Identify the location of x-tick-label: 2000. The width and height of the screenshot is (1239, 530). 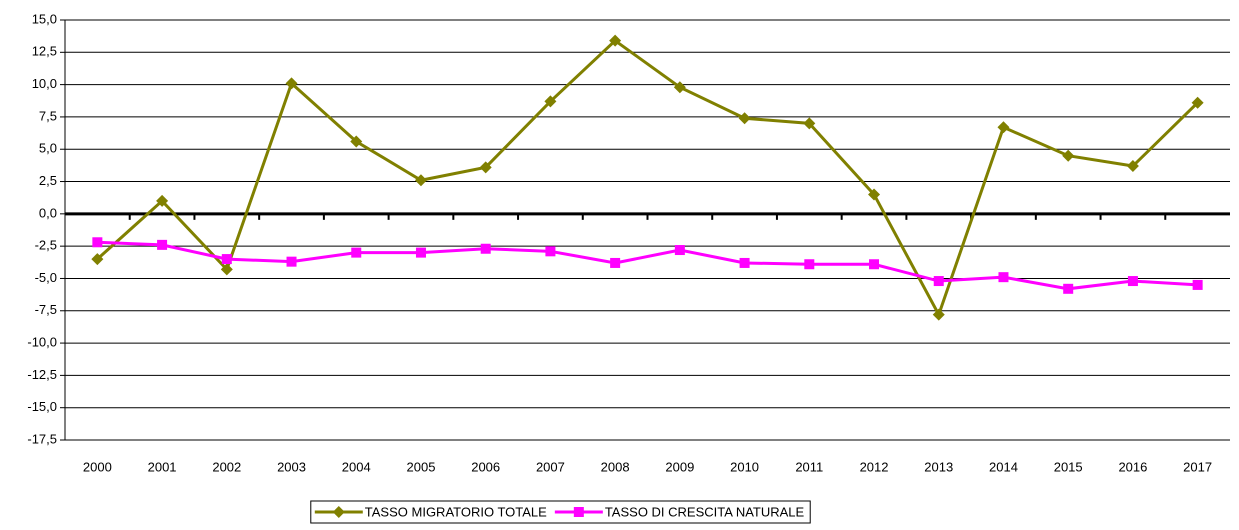
(97, 466).